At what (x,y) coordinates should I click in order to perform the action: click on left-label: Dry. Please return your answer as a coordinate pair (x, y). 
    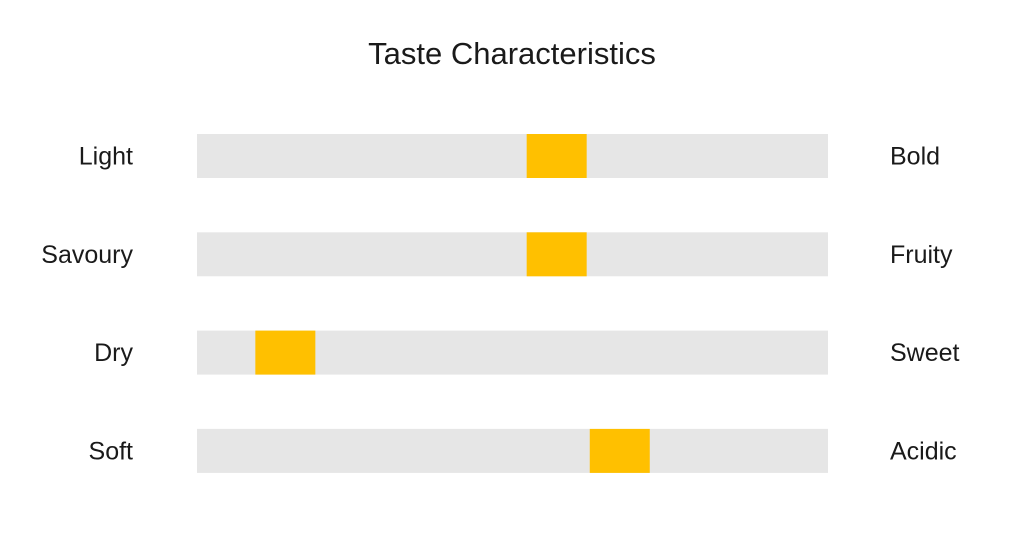
    Looking at the image, I should click on (113, 353).